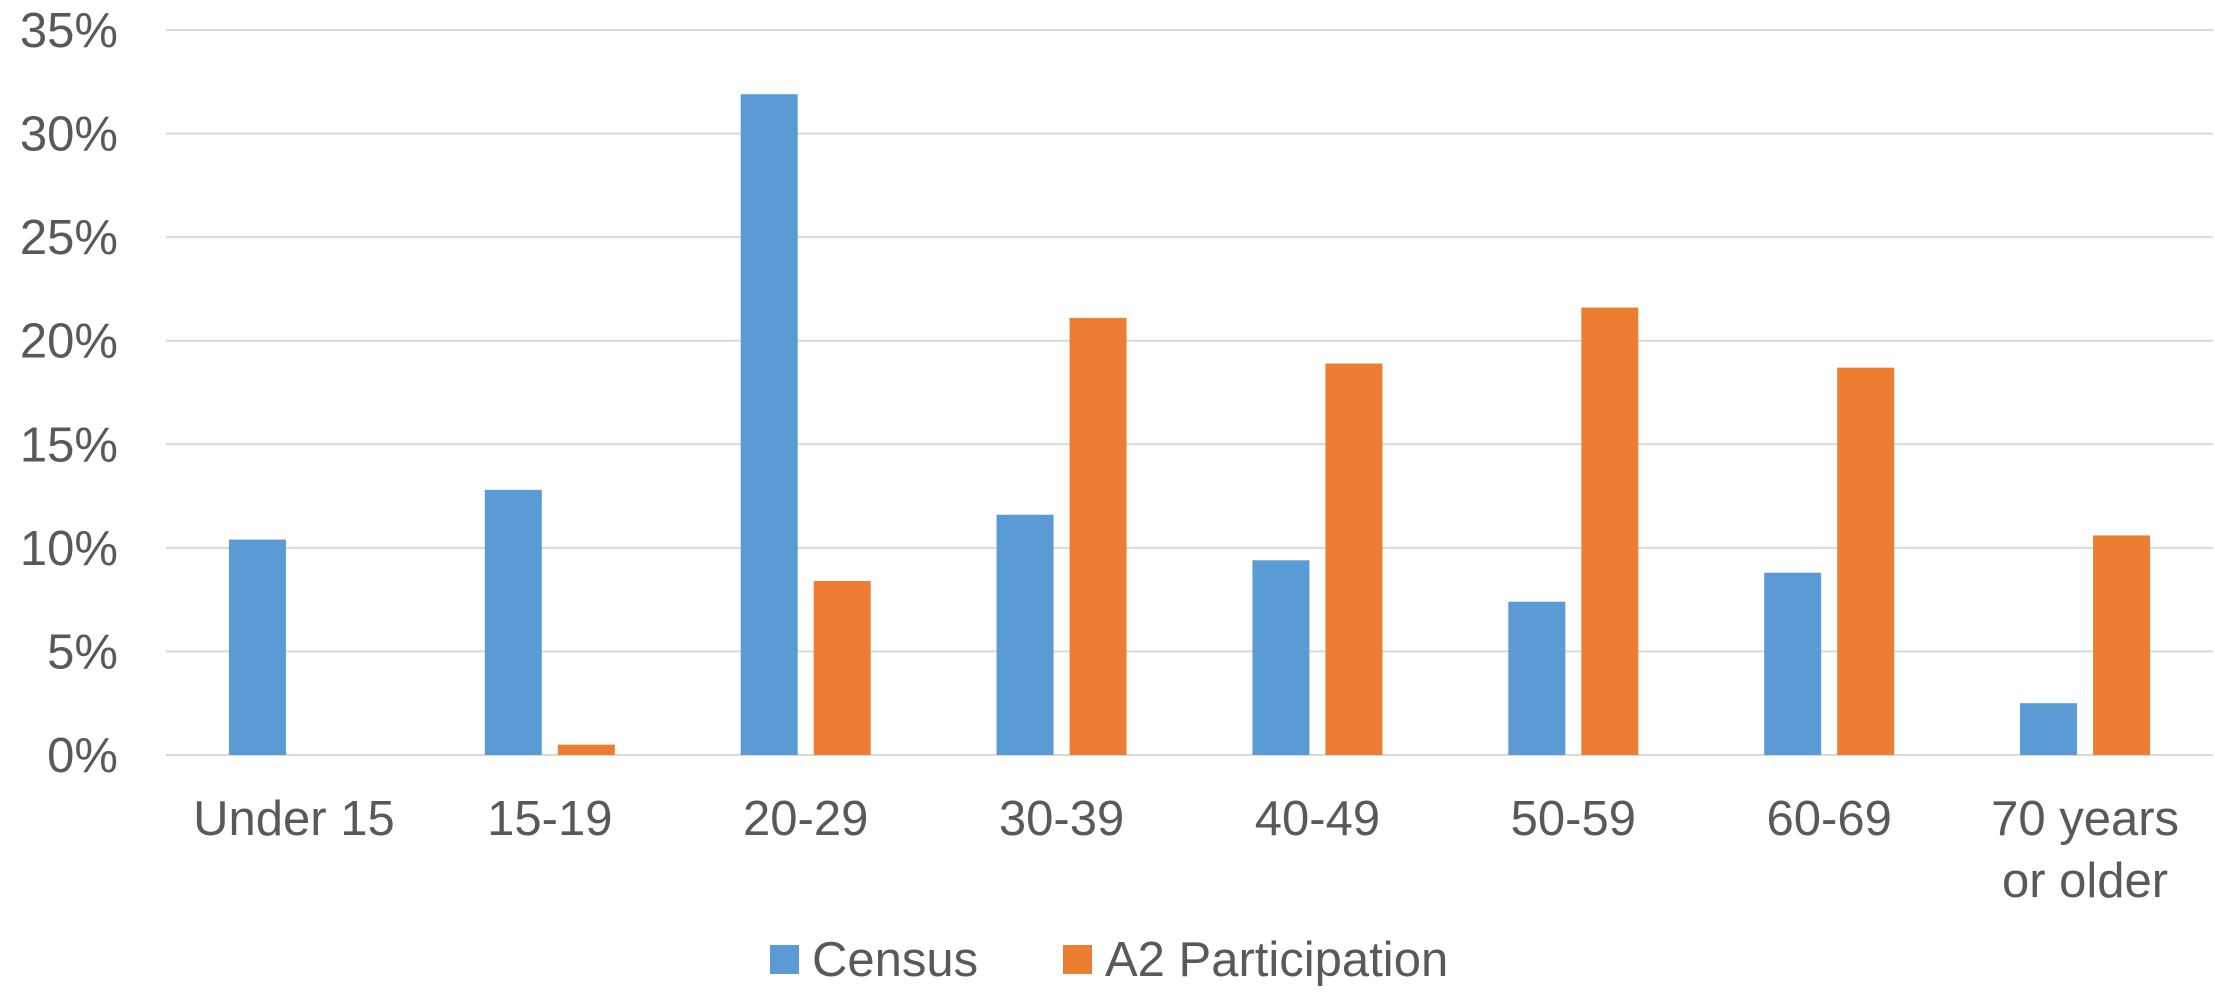 The image size is (2215, 995). Describe the element at coordinates (69, 393) in the screenshot. I see `y-axis-tick-labels: 0% 5% 10% 15% 20% 25% 30% 35%` at that location.